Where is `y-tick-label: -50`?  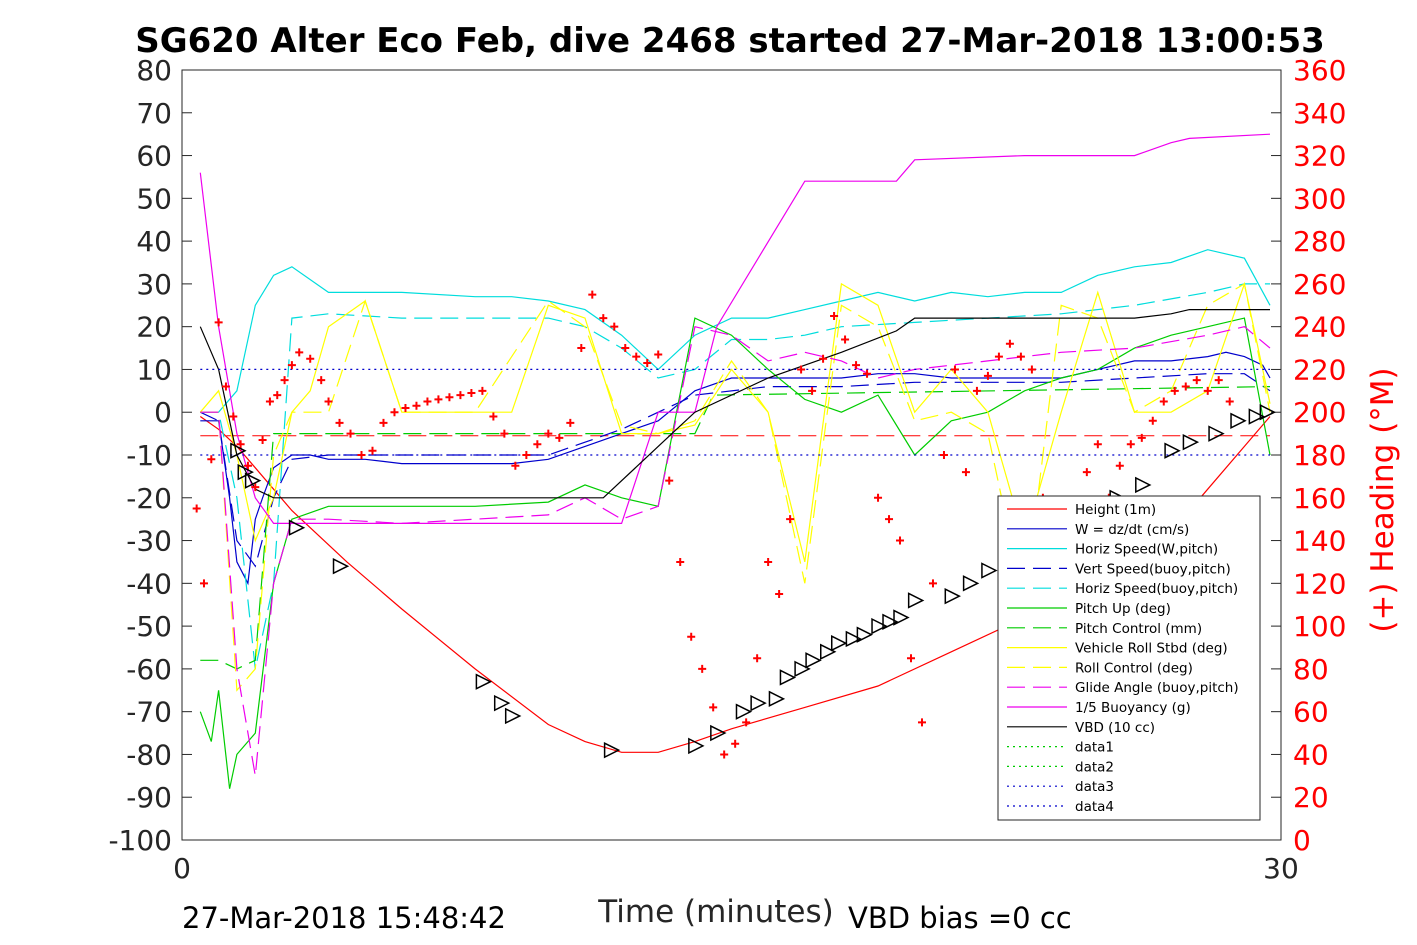
y-tick-label: -50 is located at coordinates (149, 626).